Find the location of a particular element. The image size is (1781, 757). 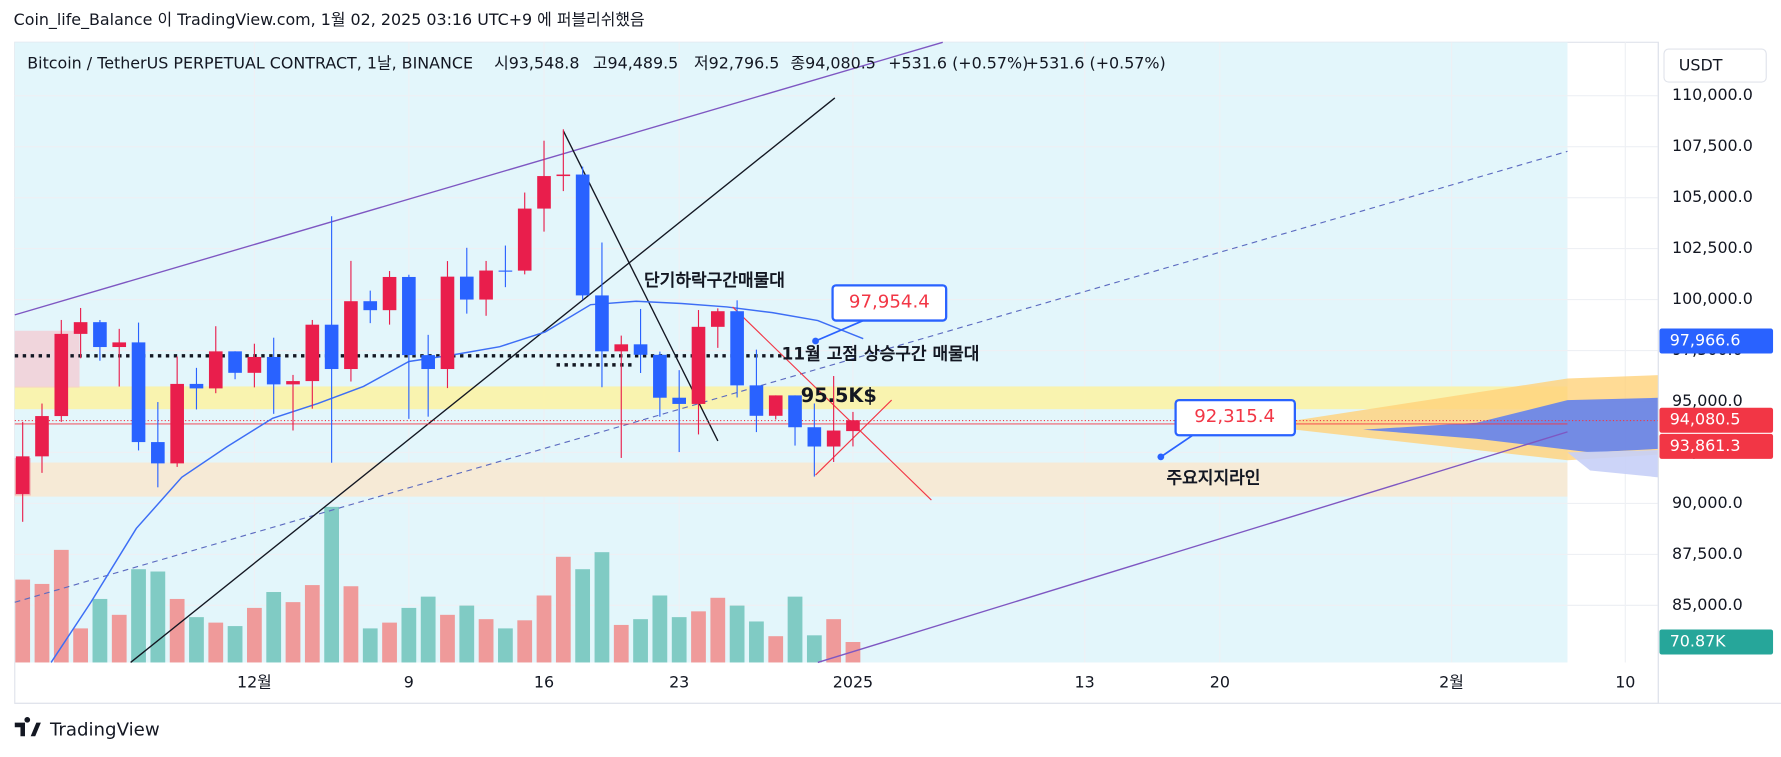

annotation: 11월 고점 상승구간 매물대 is located at coordinates (880, 355).